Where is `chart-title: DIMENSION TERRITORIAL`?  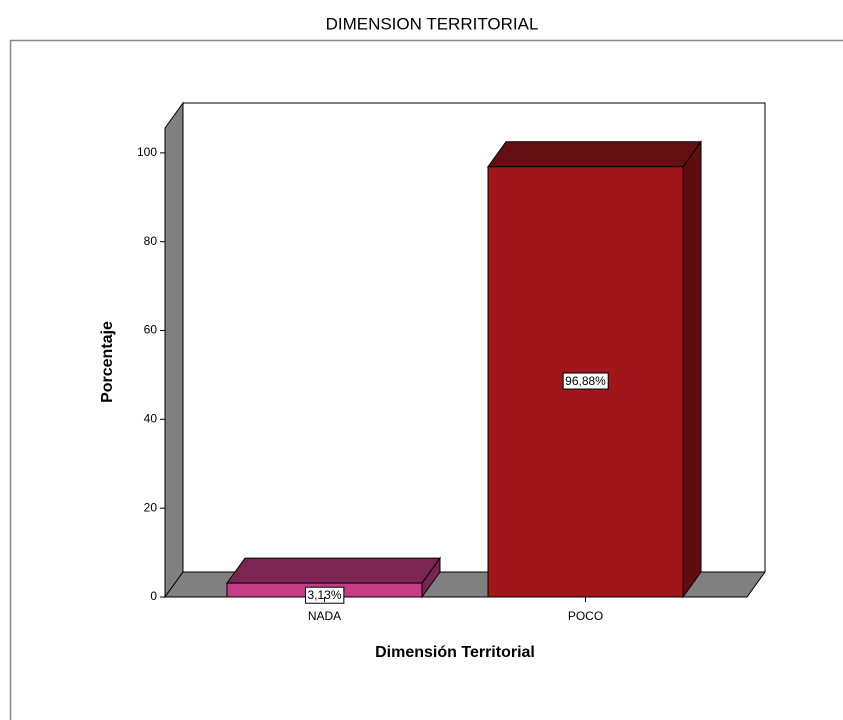
chart-title: DIMENSION TERRITORIAL is located at coordinates (432, 23).